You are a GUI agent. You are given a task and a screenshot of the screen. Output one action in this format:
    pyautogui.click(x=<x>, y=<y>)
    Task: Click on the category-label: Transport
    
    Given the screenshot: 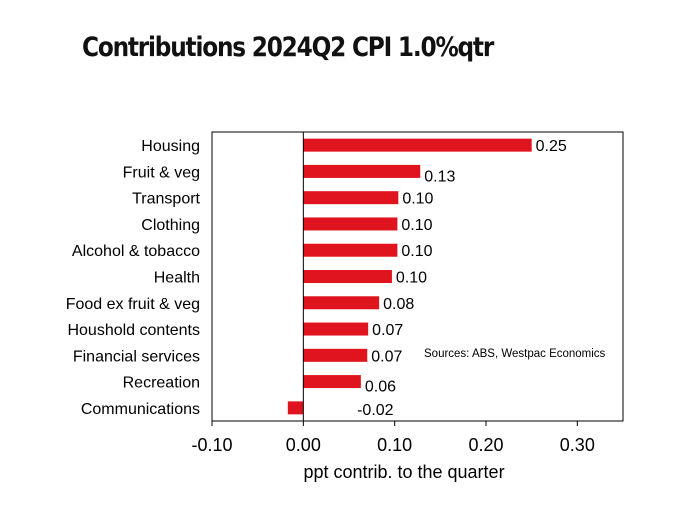 What is the action you would take?
    pyautogui.click(x=166, y=199)
    